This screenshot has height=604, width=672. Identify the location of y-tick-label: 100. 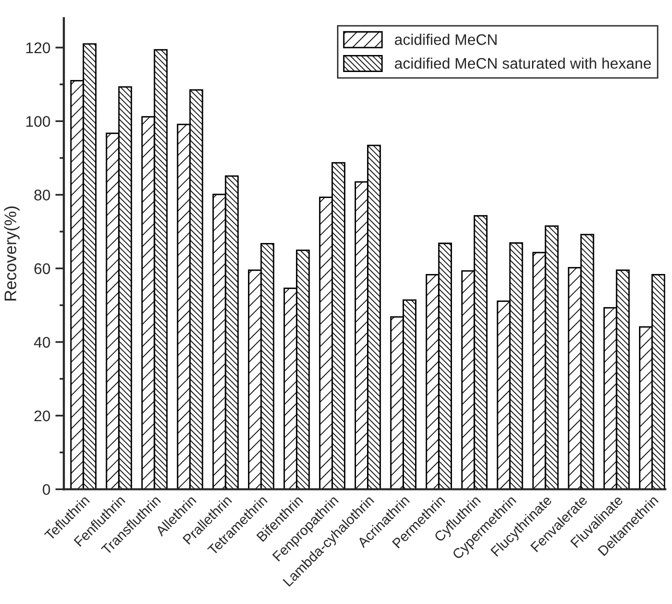
(38, 121).